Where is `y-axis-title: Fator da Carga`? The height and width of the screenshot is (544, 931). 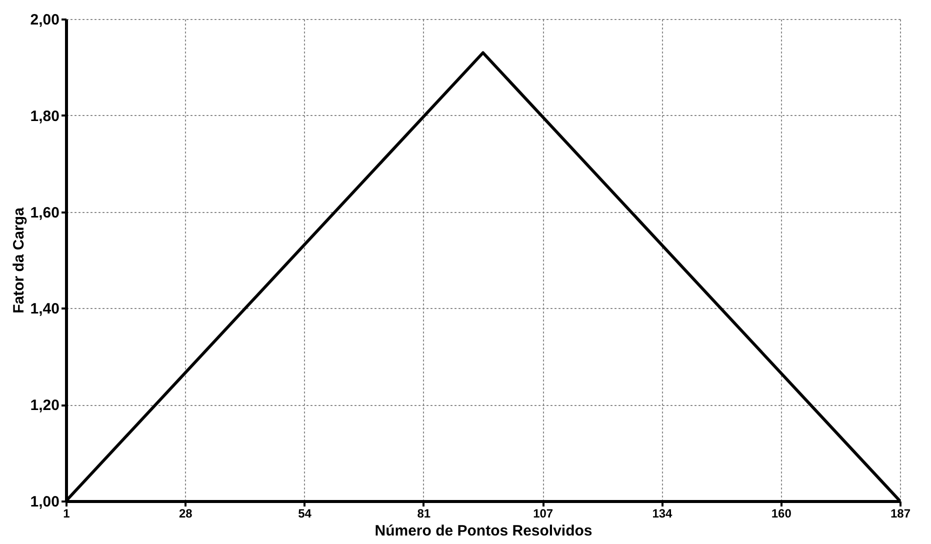 y-axis-title: Fator da Carga is located at coordinates (19, 260).